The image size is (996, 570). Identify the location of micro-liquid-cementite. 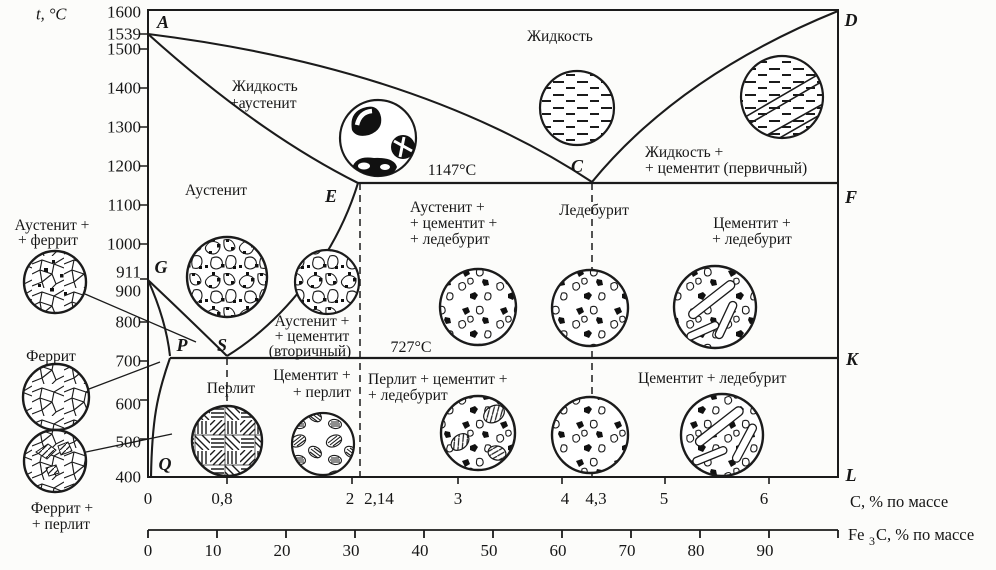
(782, 97).